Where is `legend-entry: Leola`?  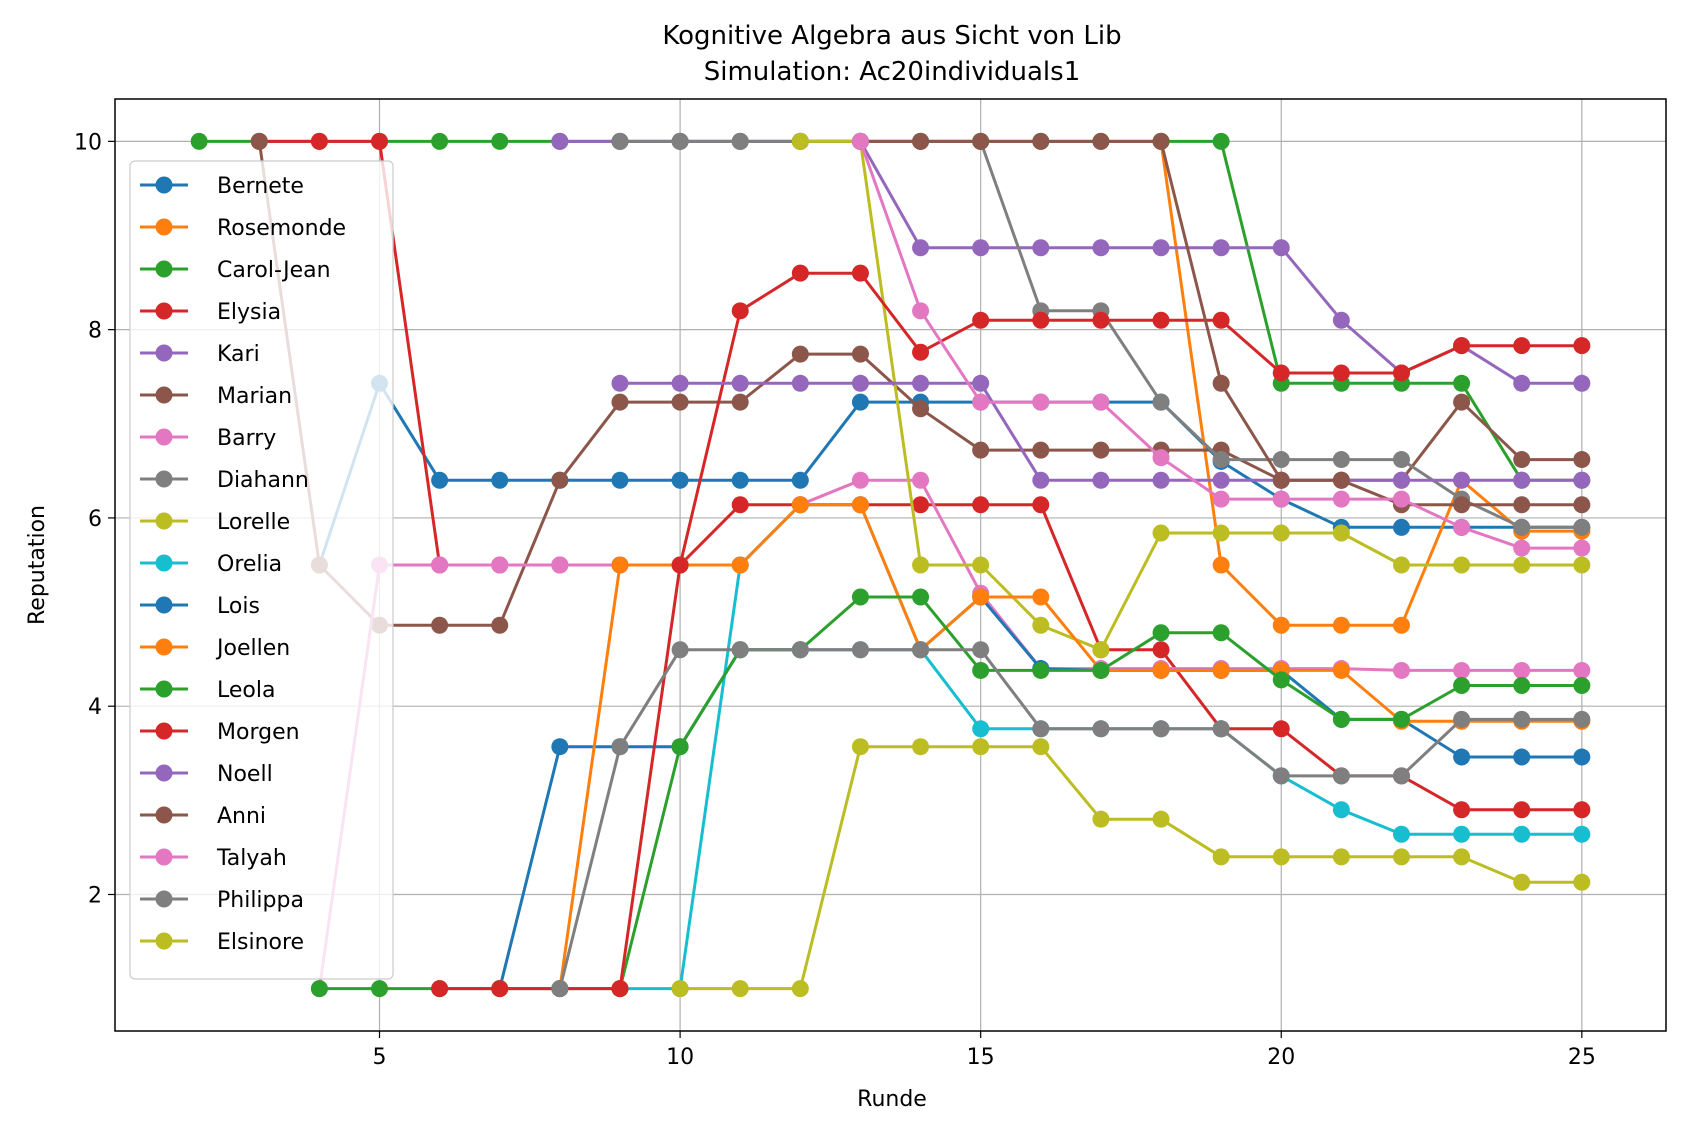 legend-entry: Leola is located at coordinates (207, 690).